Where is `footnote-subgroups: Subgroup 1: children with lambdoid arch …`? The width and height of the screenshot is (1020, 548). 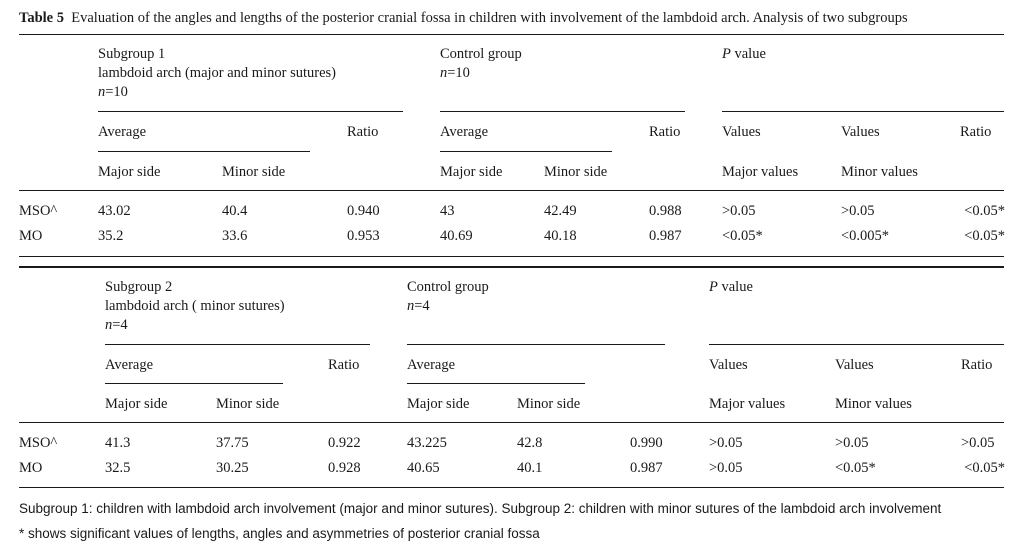 footnote-subgroups: Subgroup 1: children with lambdoid arch … is located at coordinates (480, 508).